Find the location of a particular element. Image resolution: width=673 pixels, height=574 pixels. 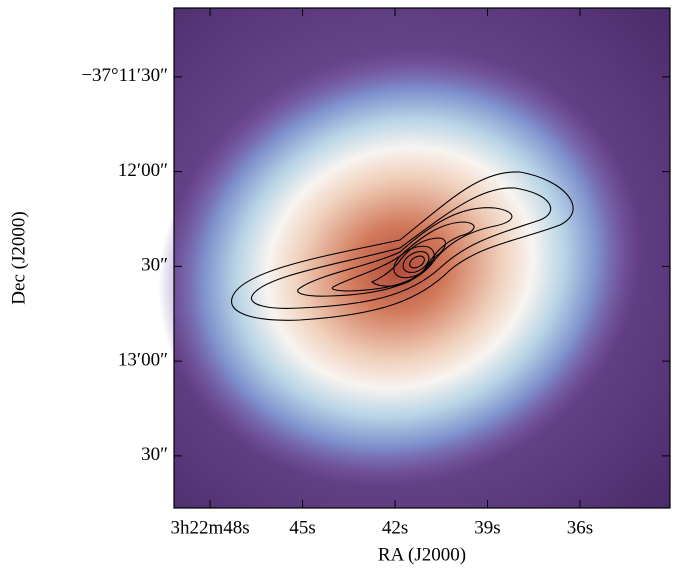

contours is located at coordinates (402, 246).